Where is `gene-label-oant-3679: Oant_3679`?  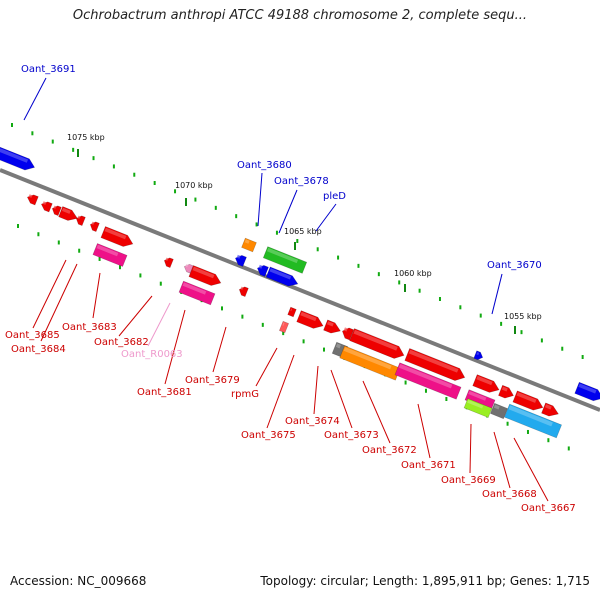 gene-label-oant-3679: Oant_3679 is located at coordinates (212, 380).